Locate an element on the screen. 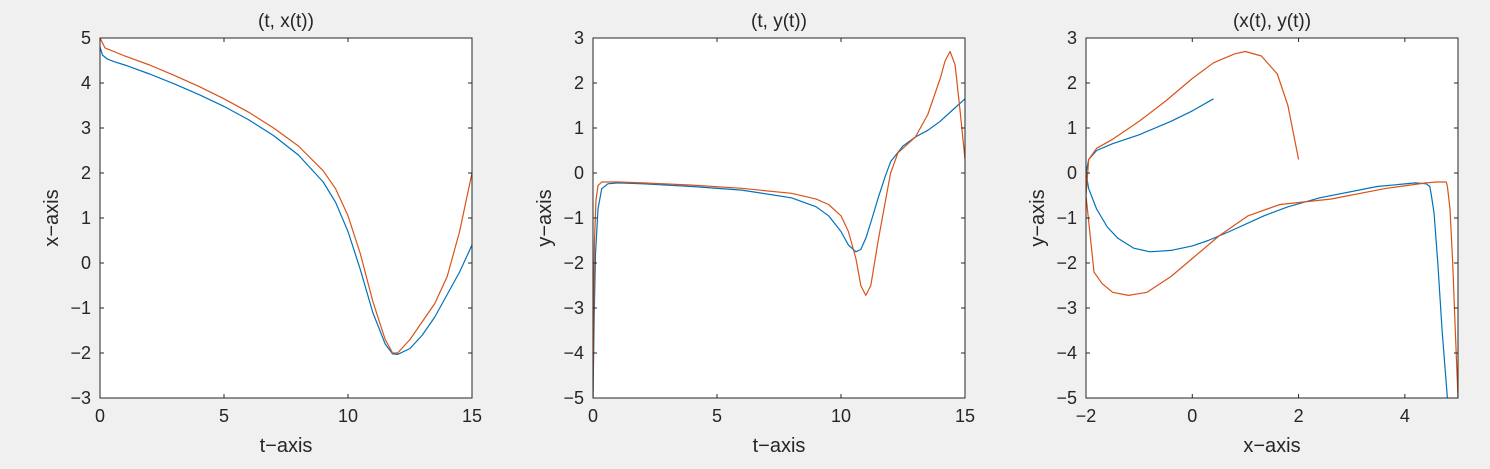 The height and width of the screenshot is (469, 1490). x-tick-label: 2 is located at coordinates (1299, 416).